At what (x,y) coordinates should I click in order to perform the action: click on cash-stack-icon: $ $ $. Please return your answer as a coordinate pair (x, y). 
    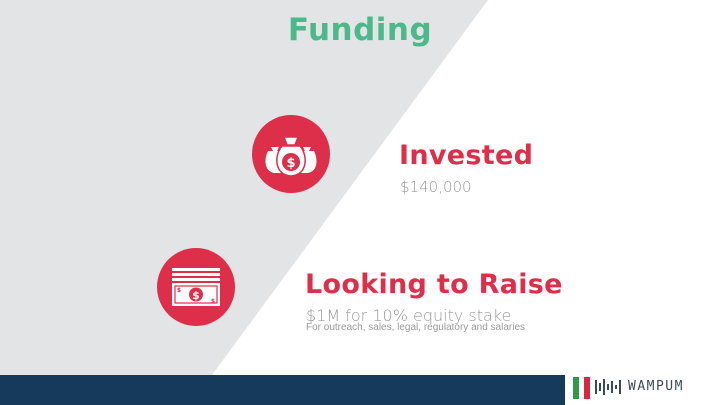
    Looking at the image, I should click on (196, 287).